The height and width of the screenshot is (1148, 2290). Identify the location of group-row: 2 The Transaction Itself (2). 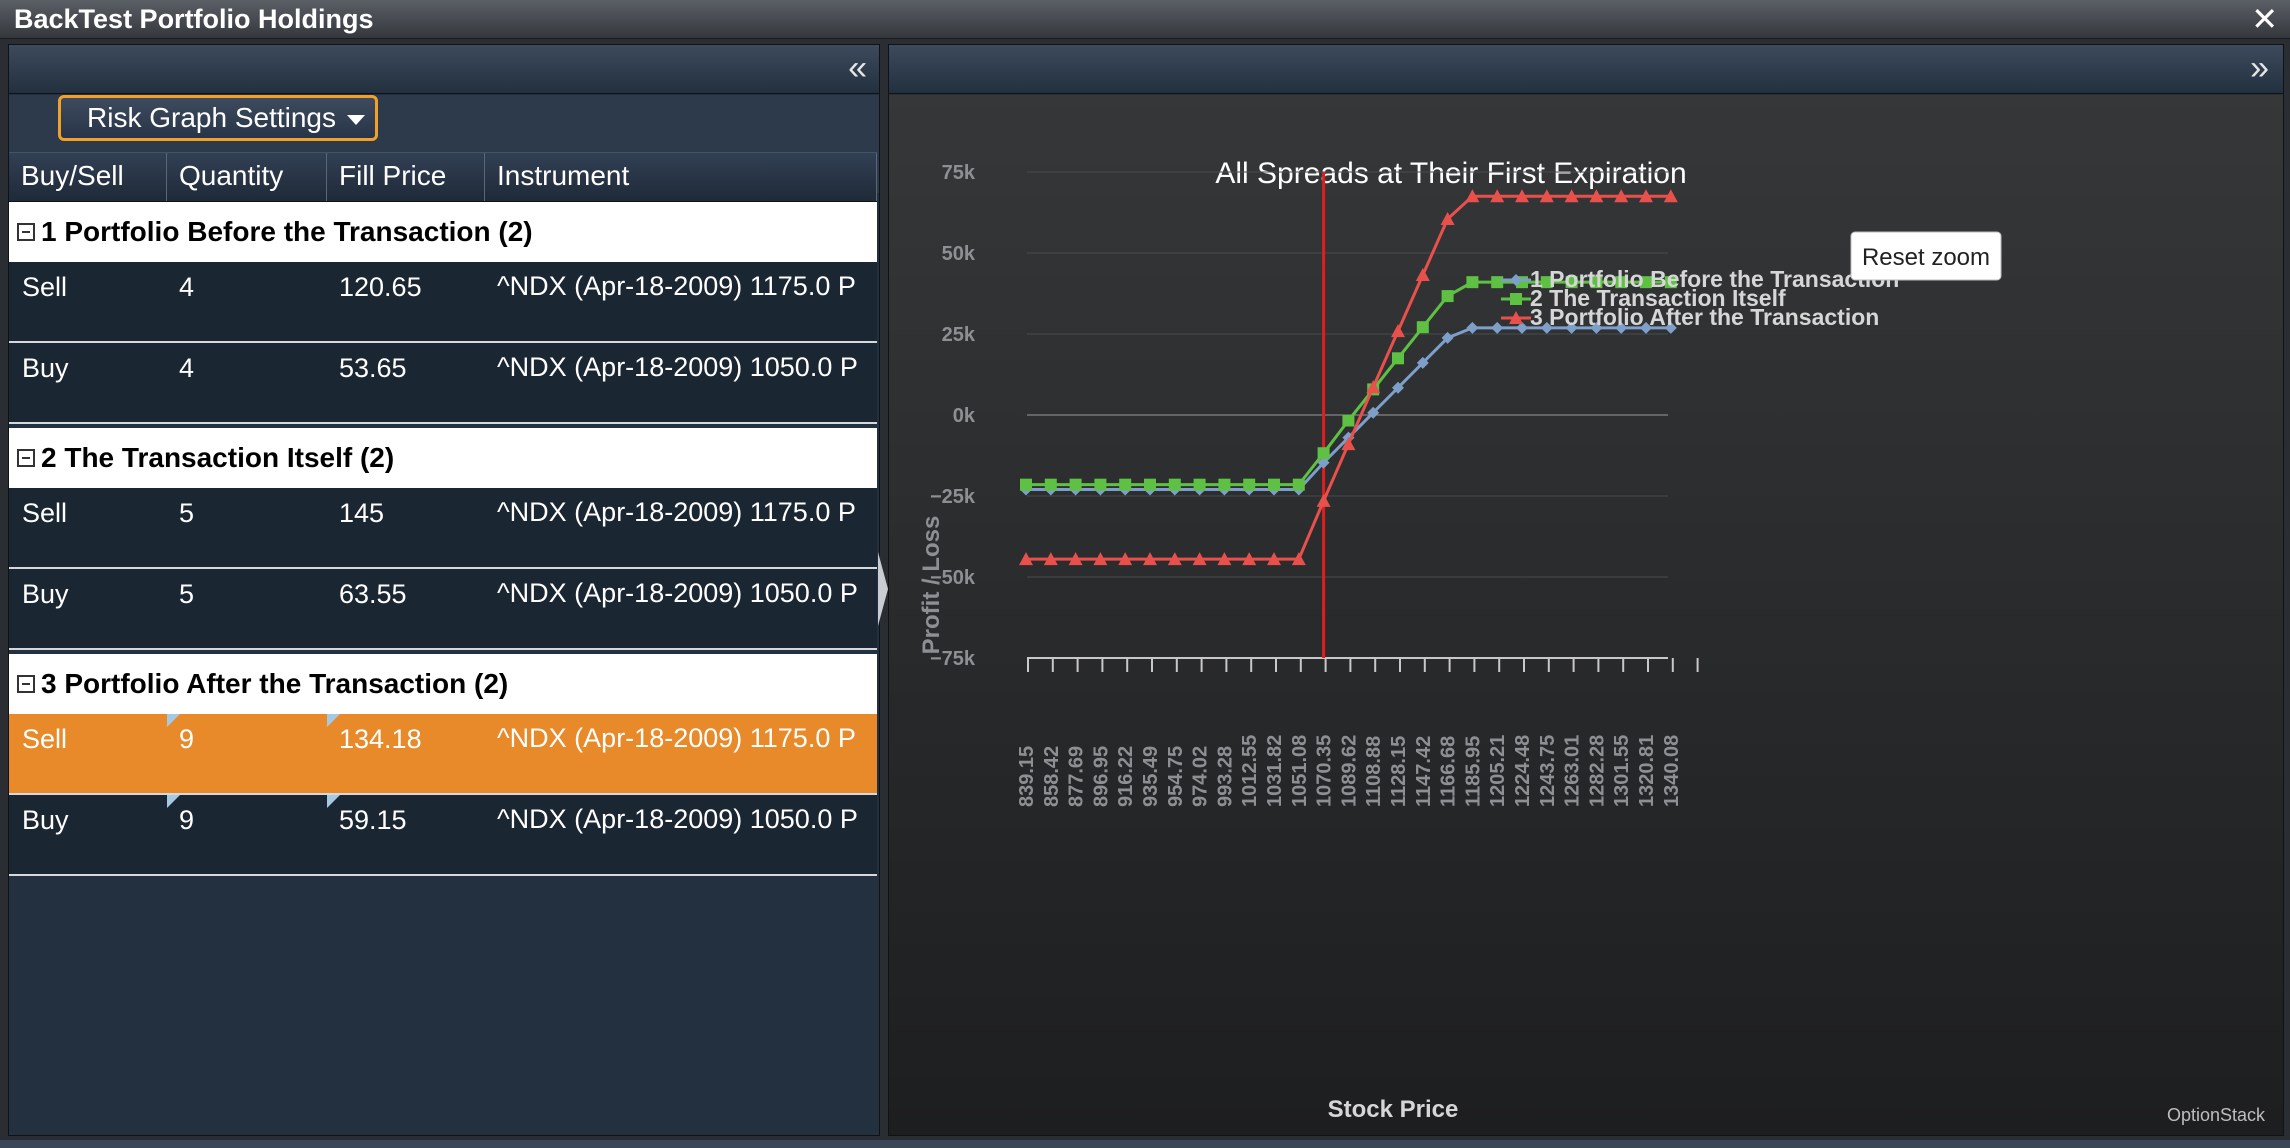
(443, 458).